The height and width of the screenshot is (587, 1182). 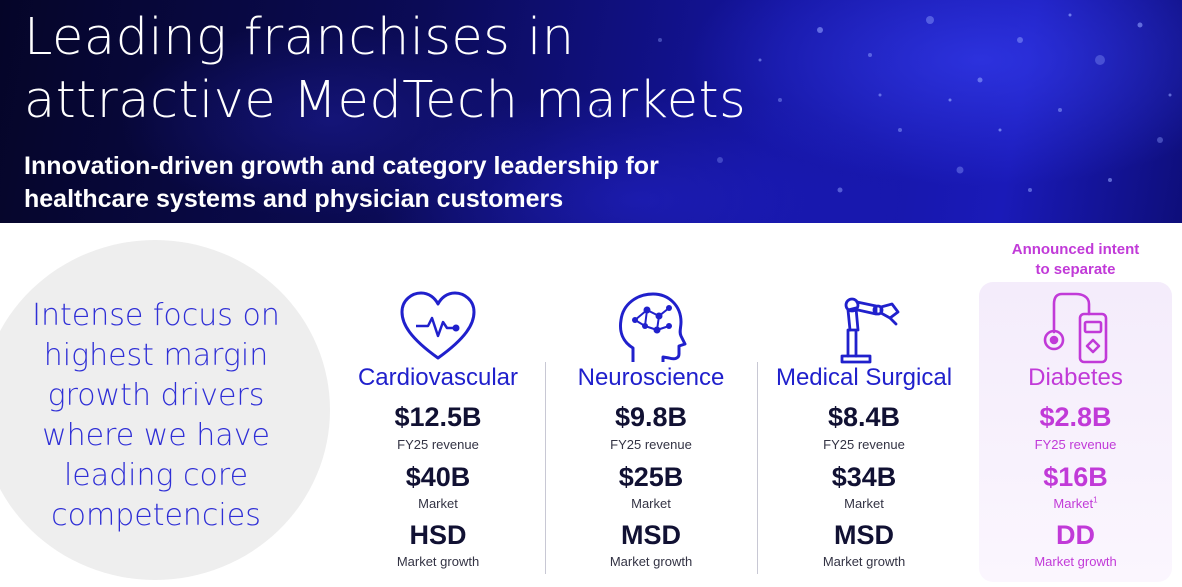 What do you see at coordinates (156, 355) in the screenshot?
I see `focus-line: highest margin` at bounding box center [156, 355].